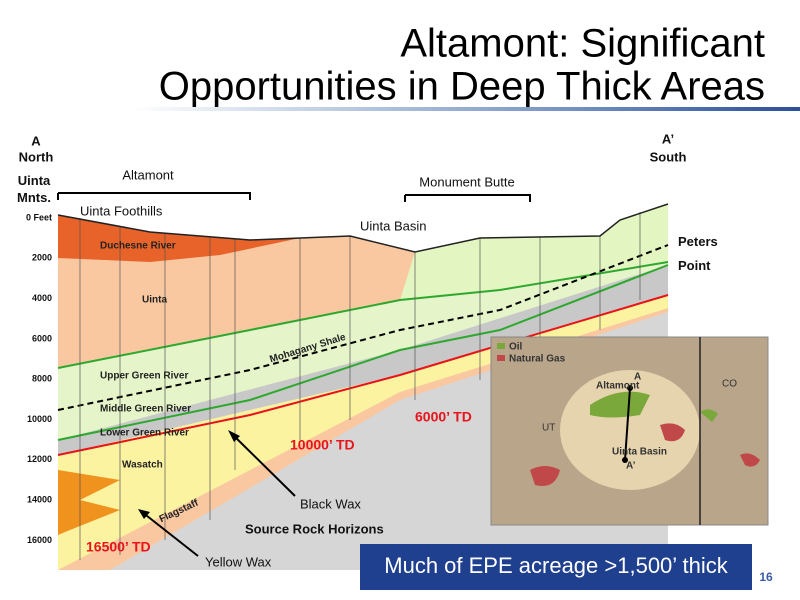 The image size is (800, 600). What do you see at coordinates (393, 225) in the screenshot?
I see `place: Uinta Basin` at bounding box center [393, 225].